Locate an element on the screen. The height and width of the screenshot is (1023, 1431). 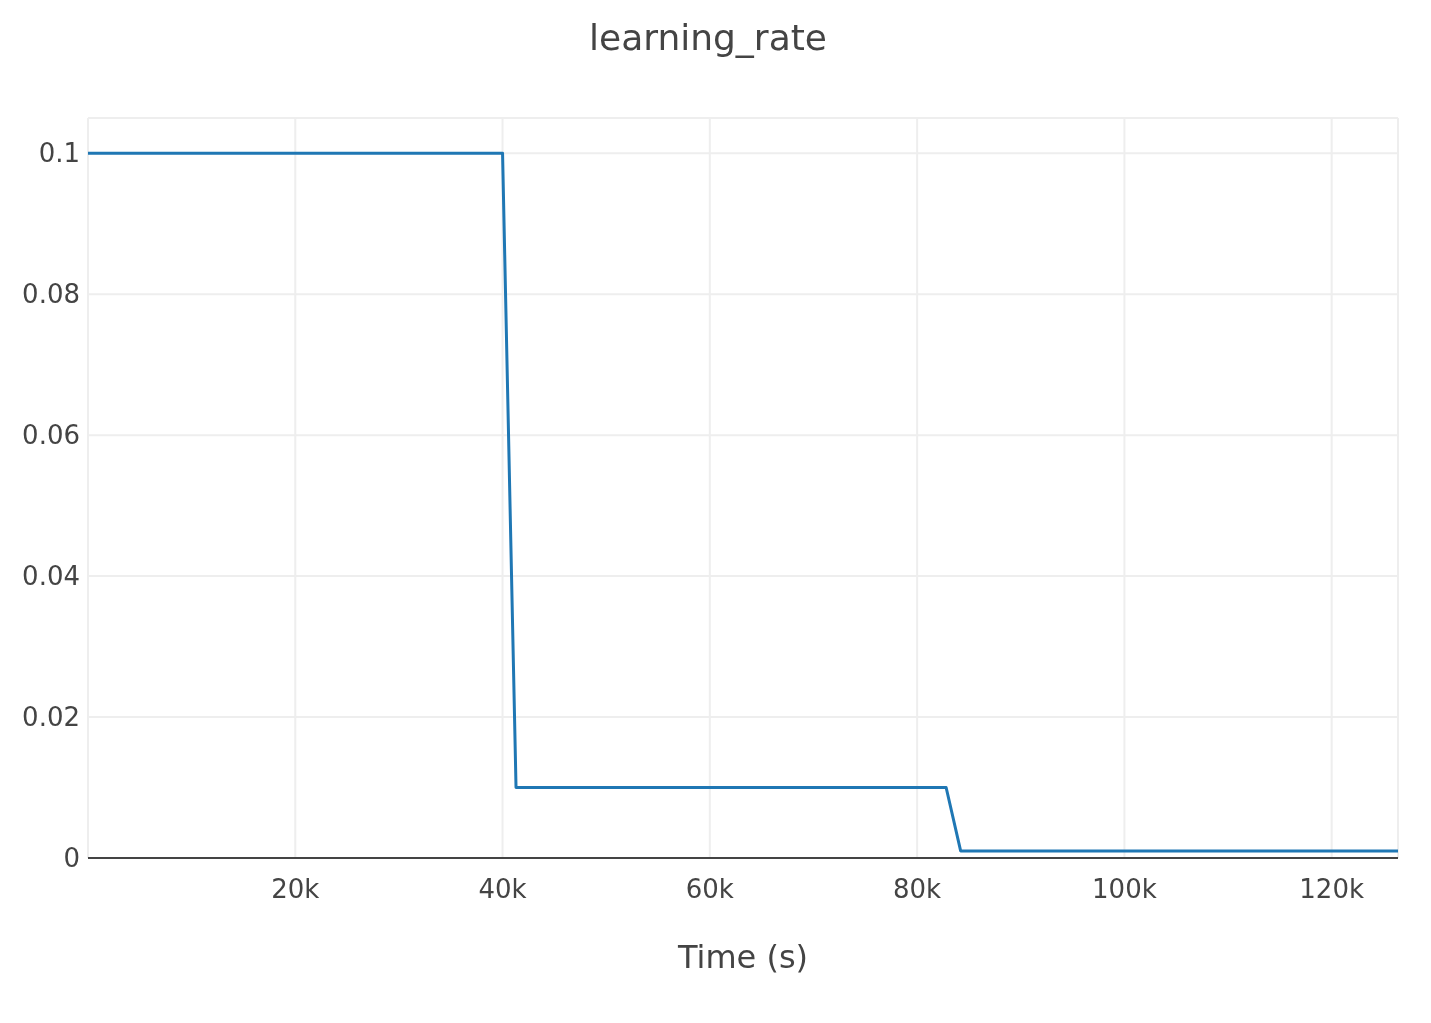
x-tick-label: 100k is located at coordinates (1124, 889).